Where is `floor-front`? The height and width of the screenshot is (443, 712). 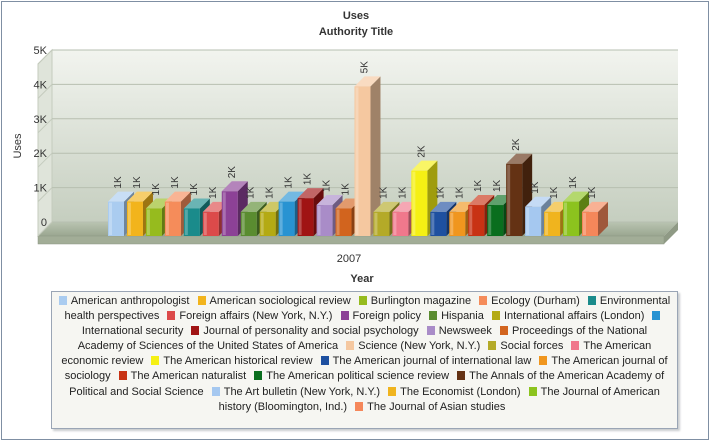
floor-front is located at coordinates (351, 240).